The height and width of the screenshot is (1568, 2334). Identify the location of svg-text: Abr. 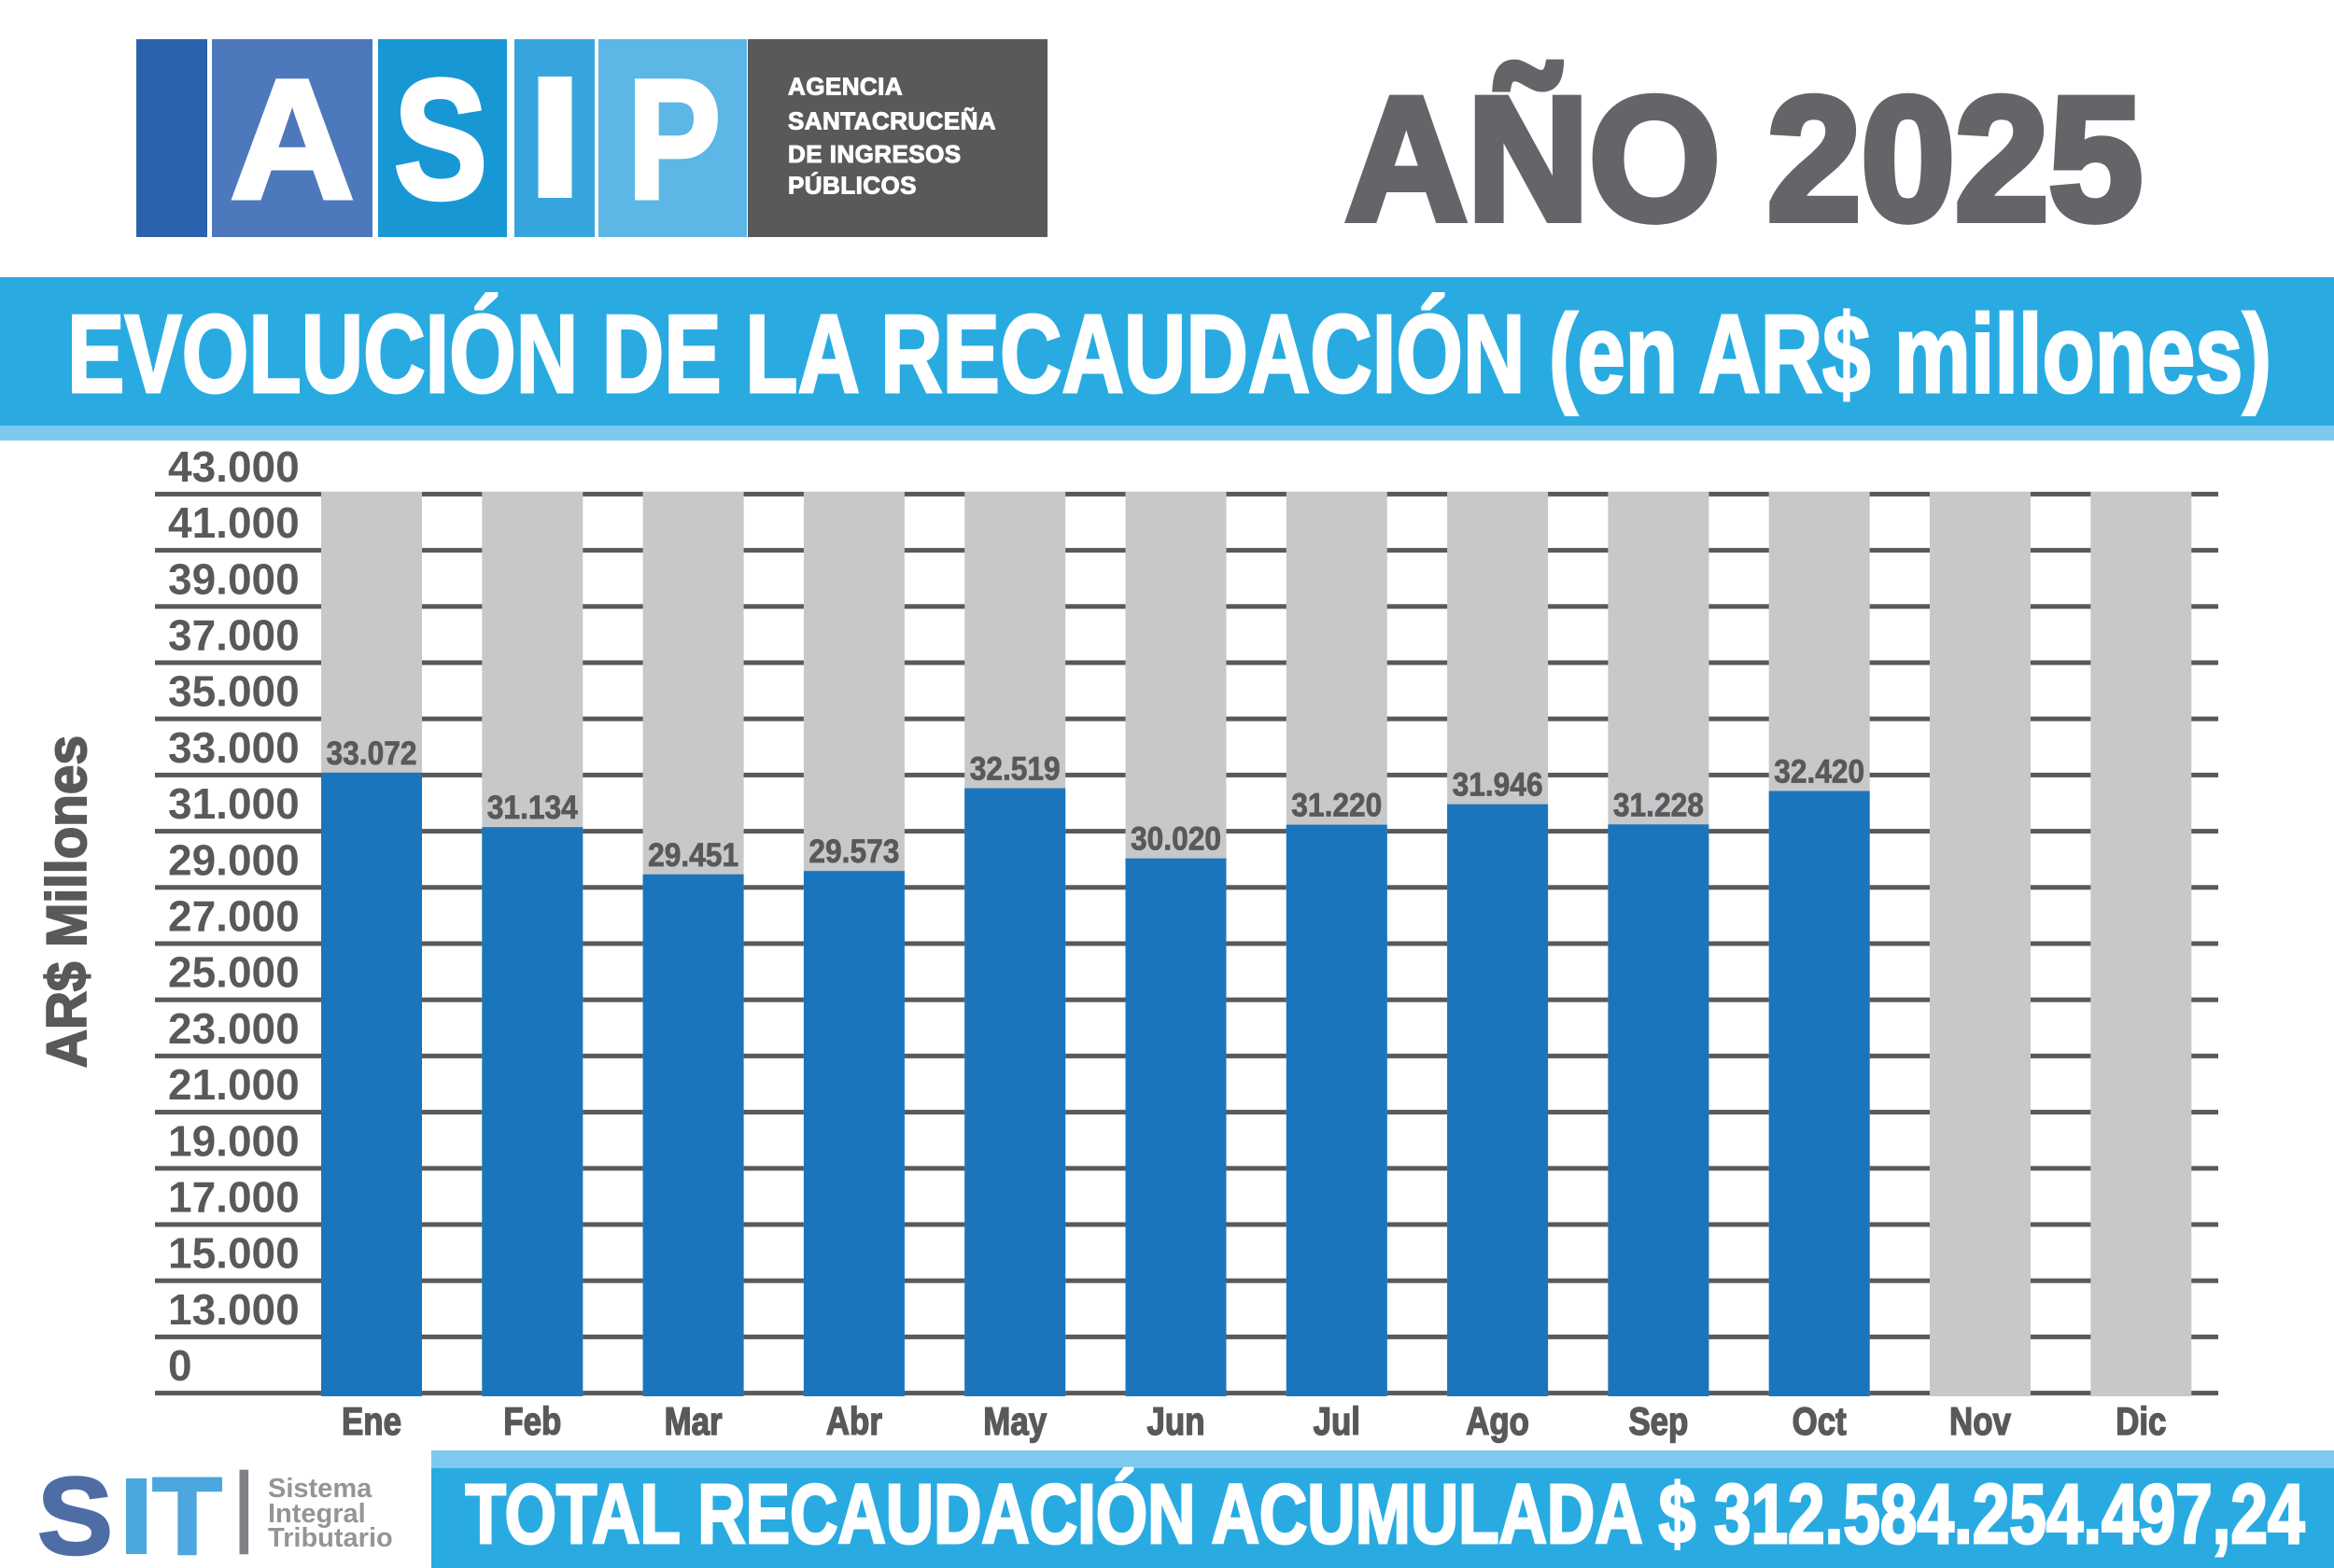
(854, 1421).